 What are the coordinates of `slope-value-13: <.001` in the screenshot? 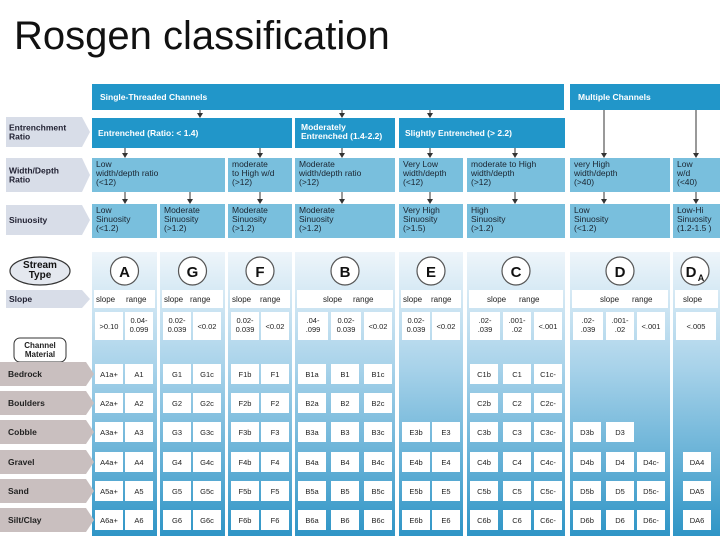 It's located at (548, 326).